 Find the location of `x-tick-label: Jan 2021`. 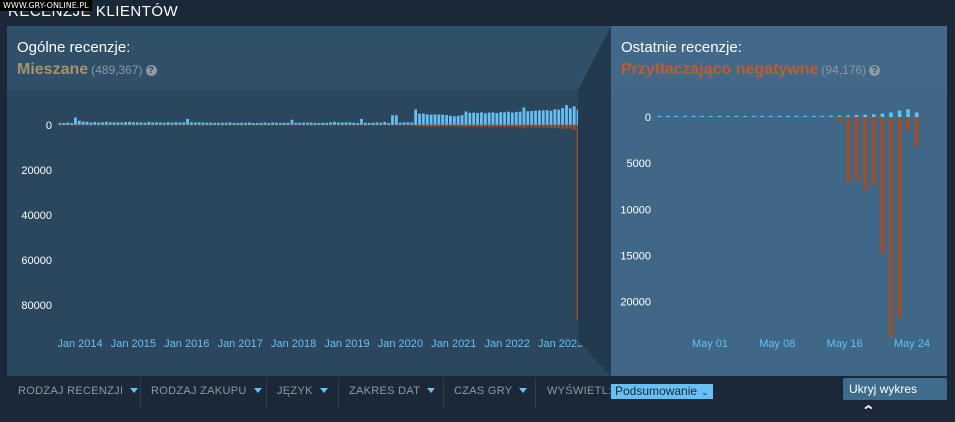

x-tick-label: Jan 2021 is located at coordinates (453, 344).